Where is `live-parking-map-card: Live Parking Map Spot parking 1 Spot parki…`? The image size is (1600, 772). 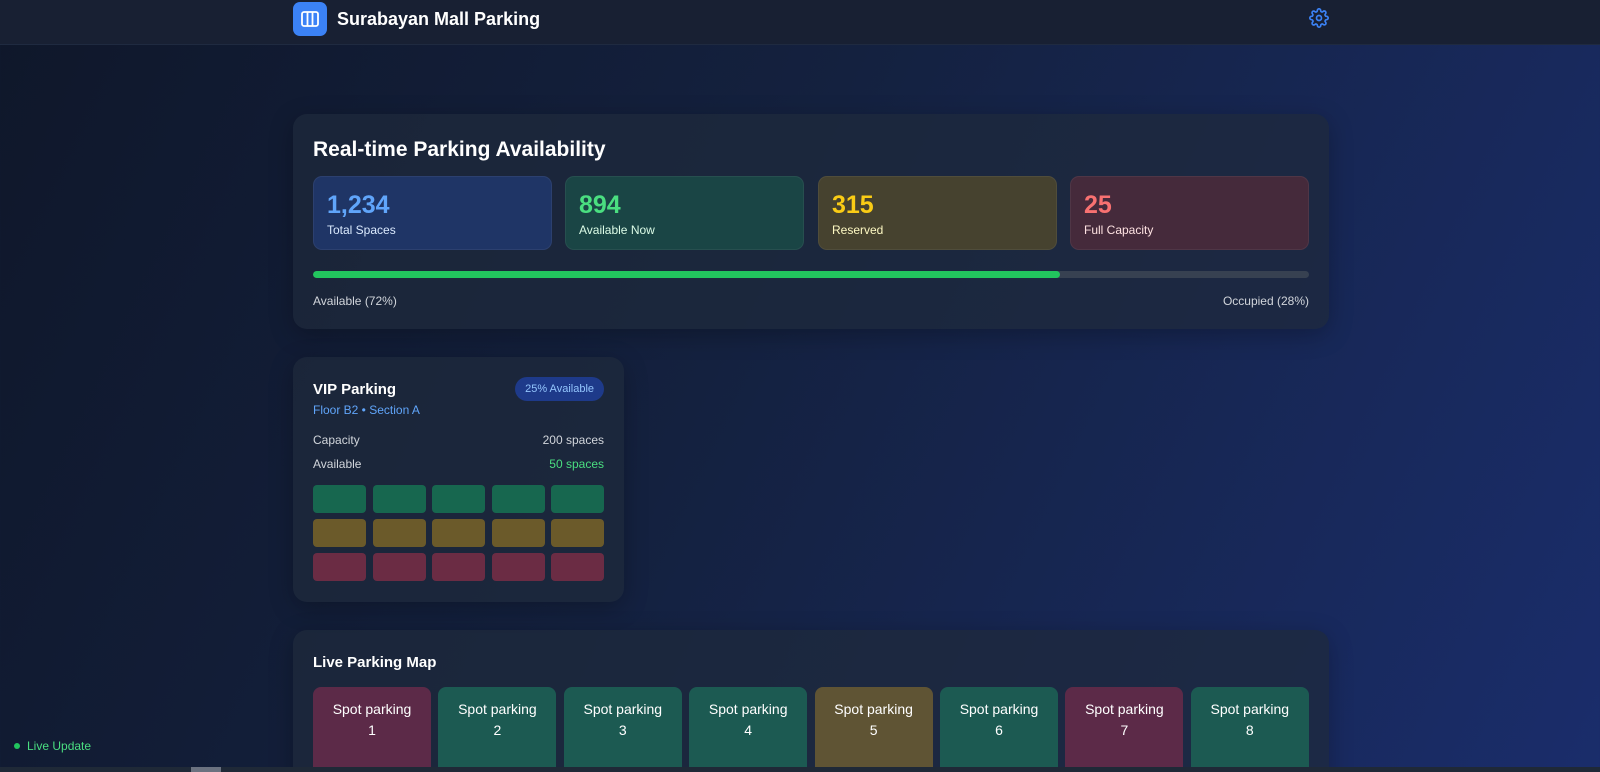
live-parking-map-card: Live Parking Map Spot parking 1 Spot parki… is located at coordinates (811, 701).